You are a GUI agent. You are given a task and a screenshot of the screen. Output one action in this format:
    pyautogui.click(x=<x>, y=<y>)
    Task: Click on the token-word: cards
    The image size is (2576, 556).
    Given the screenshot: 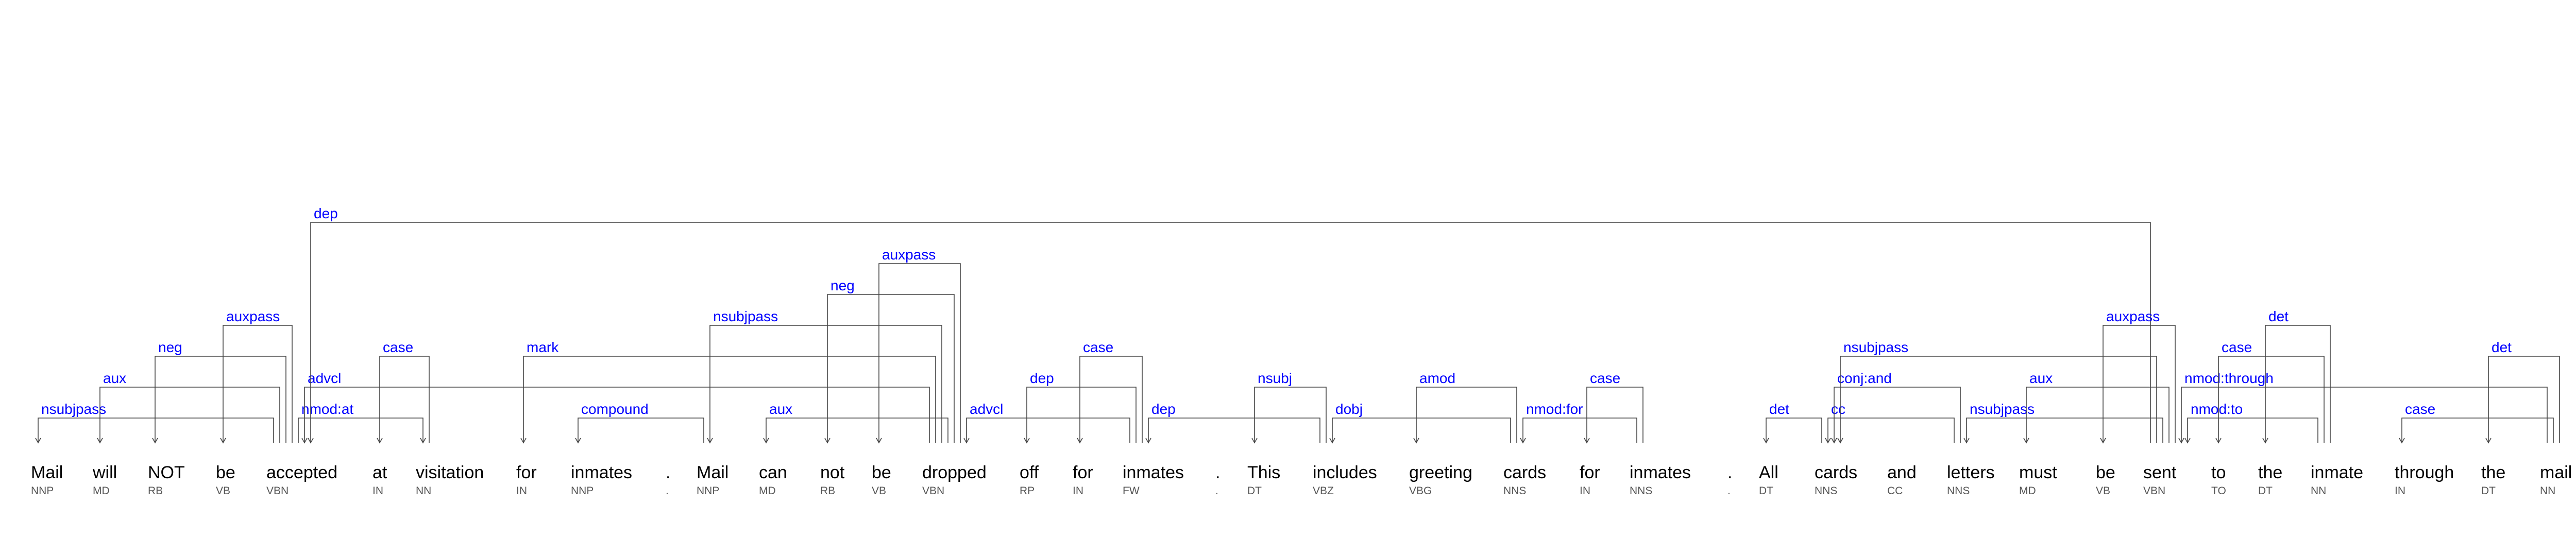 What is the action you would take?
    pyautogui.click(x=1524, y=472)
    